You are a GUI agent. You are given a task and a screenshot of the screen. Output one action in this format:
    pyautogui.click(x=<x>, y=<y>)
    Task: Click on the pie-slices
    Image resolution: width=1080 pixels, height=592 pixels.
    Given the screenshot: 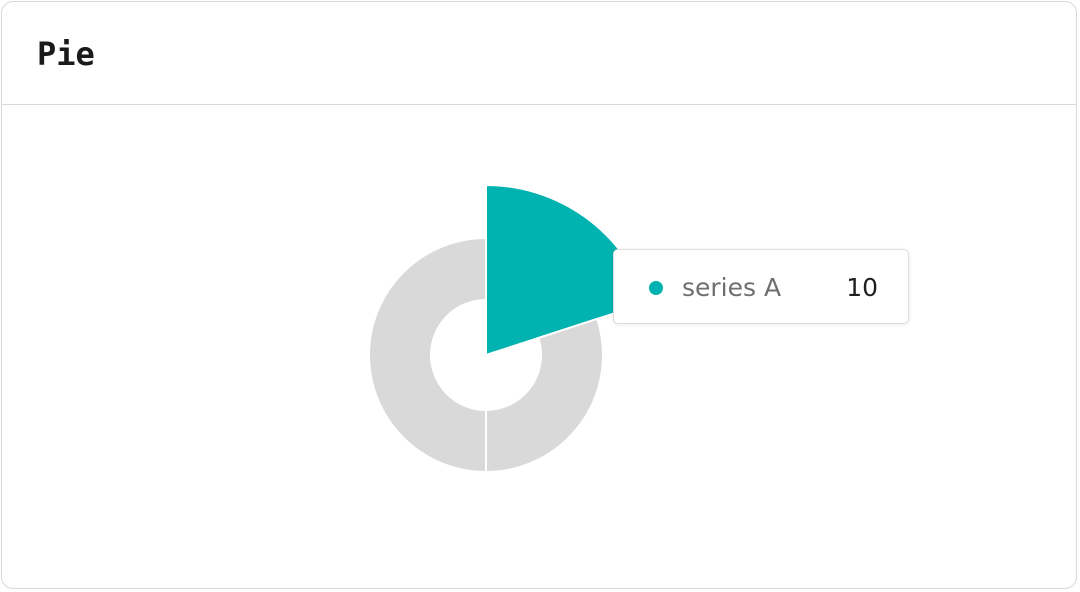 What is the action you would take?
    pyautogui.click(x=508, y=328)
    